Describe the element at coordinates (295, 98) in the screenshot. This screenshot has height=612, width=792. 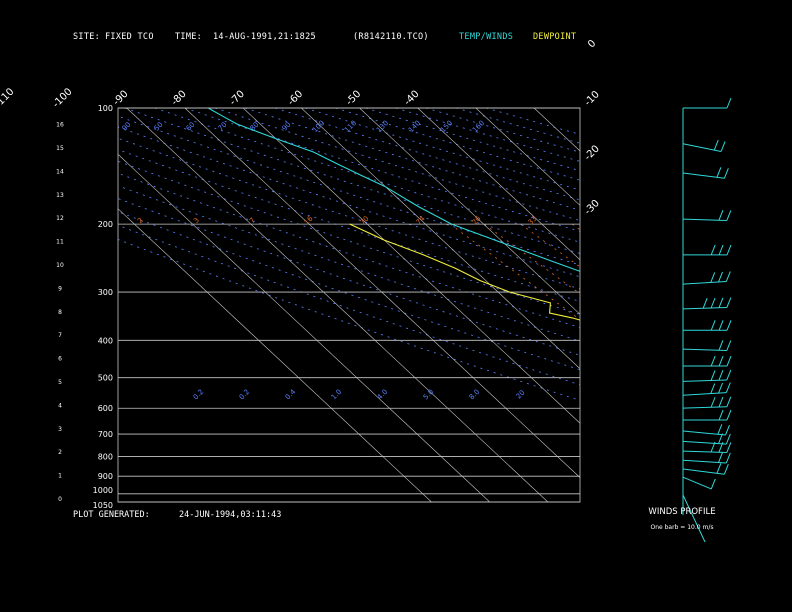
I see `isotherm-label-top: -60` at that location.